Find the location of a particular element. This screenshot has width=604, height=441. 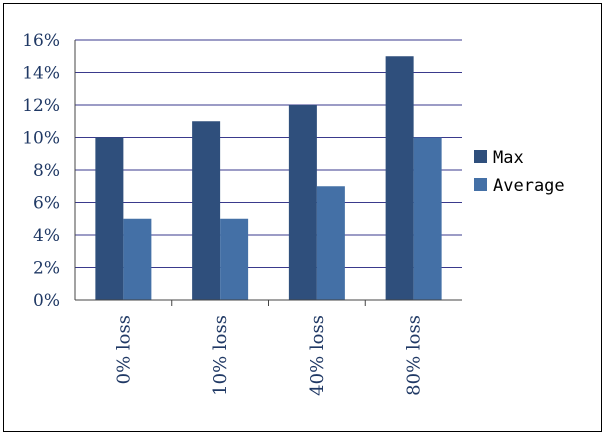

category-label: 0% loss is located at coordinates (123, 349).